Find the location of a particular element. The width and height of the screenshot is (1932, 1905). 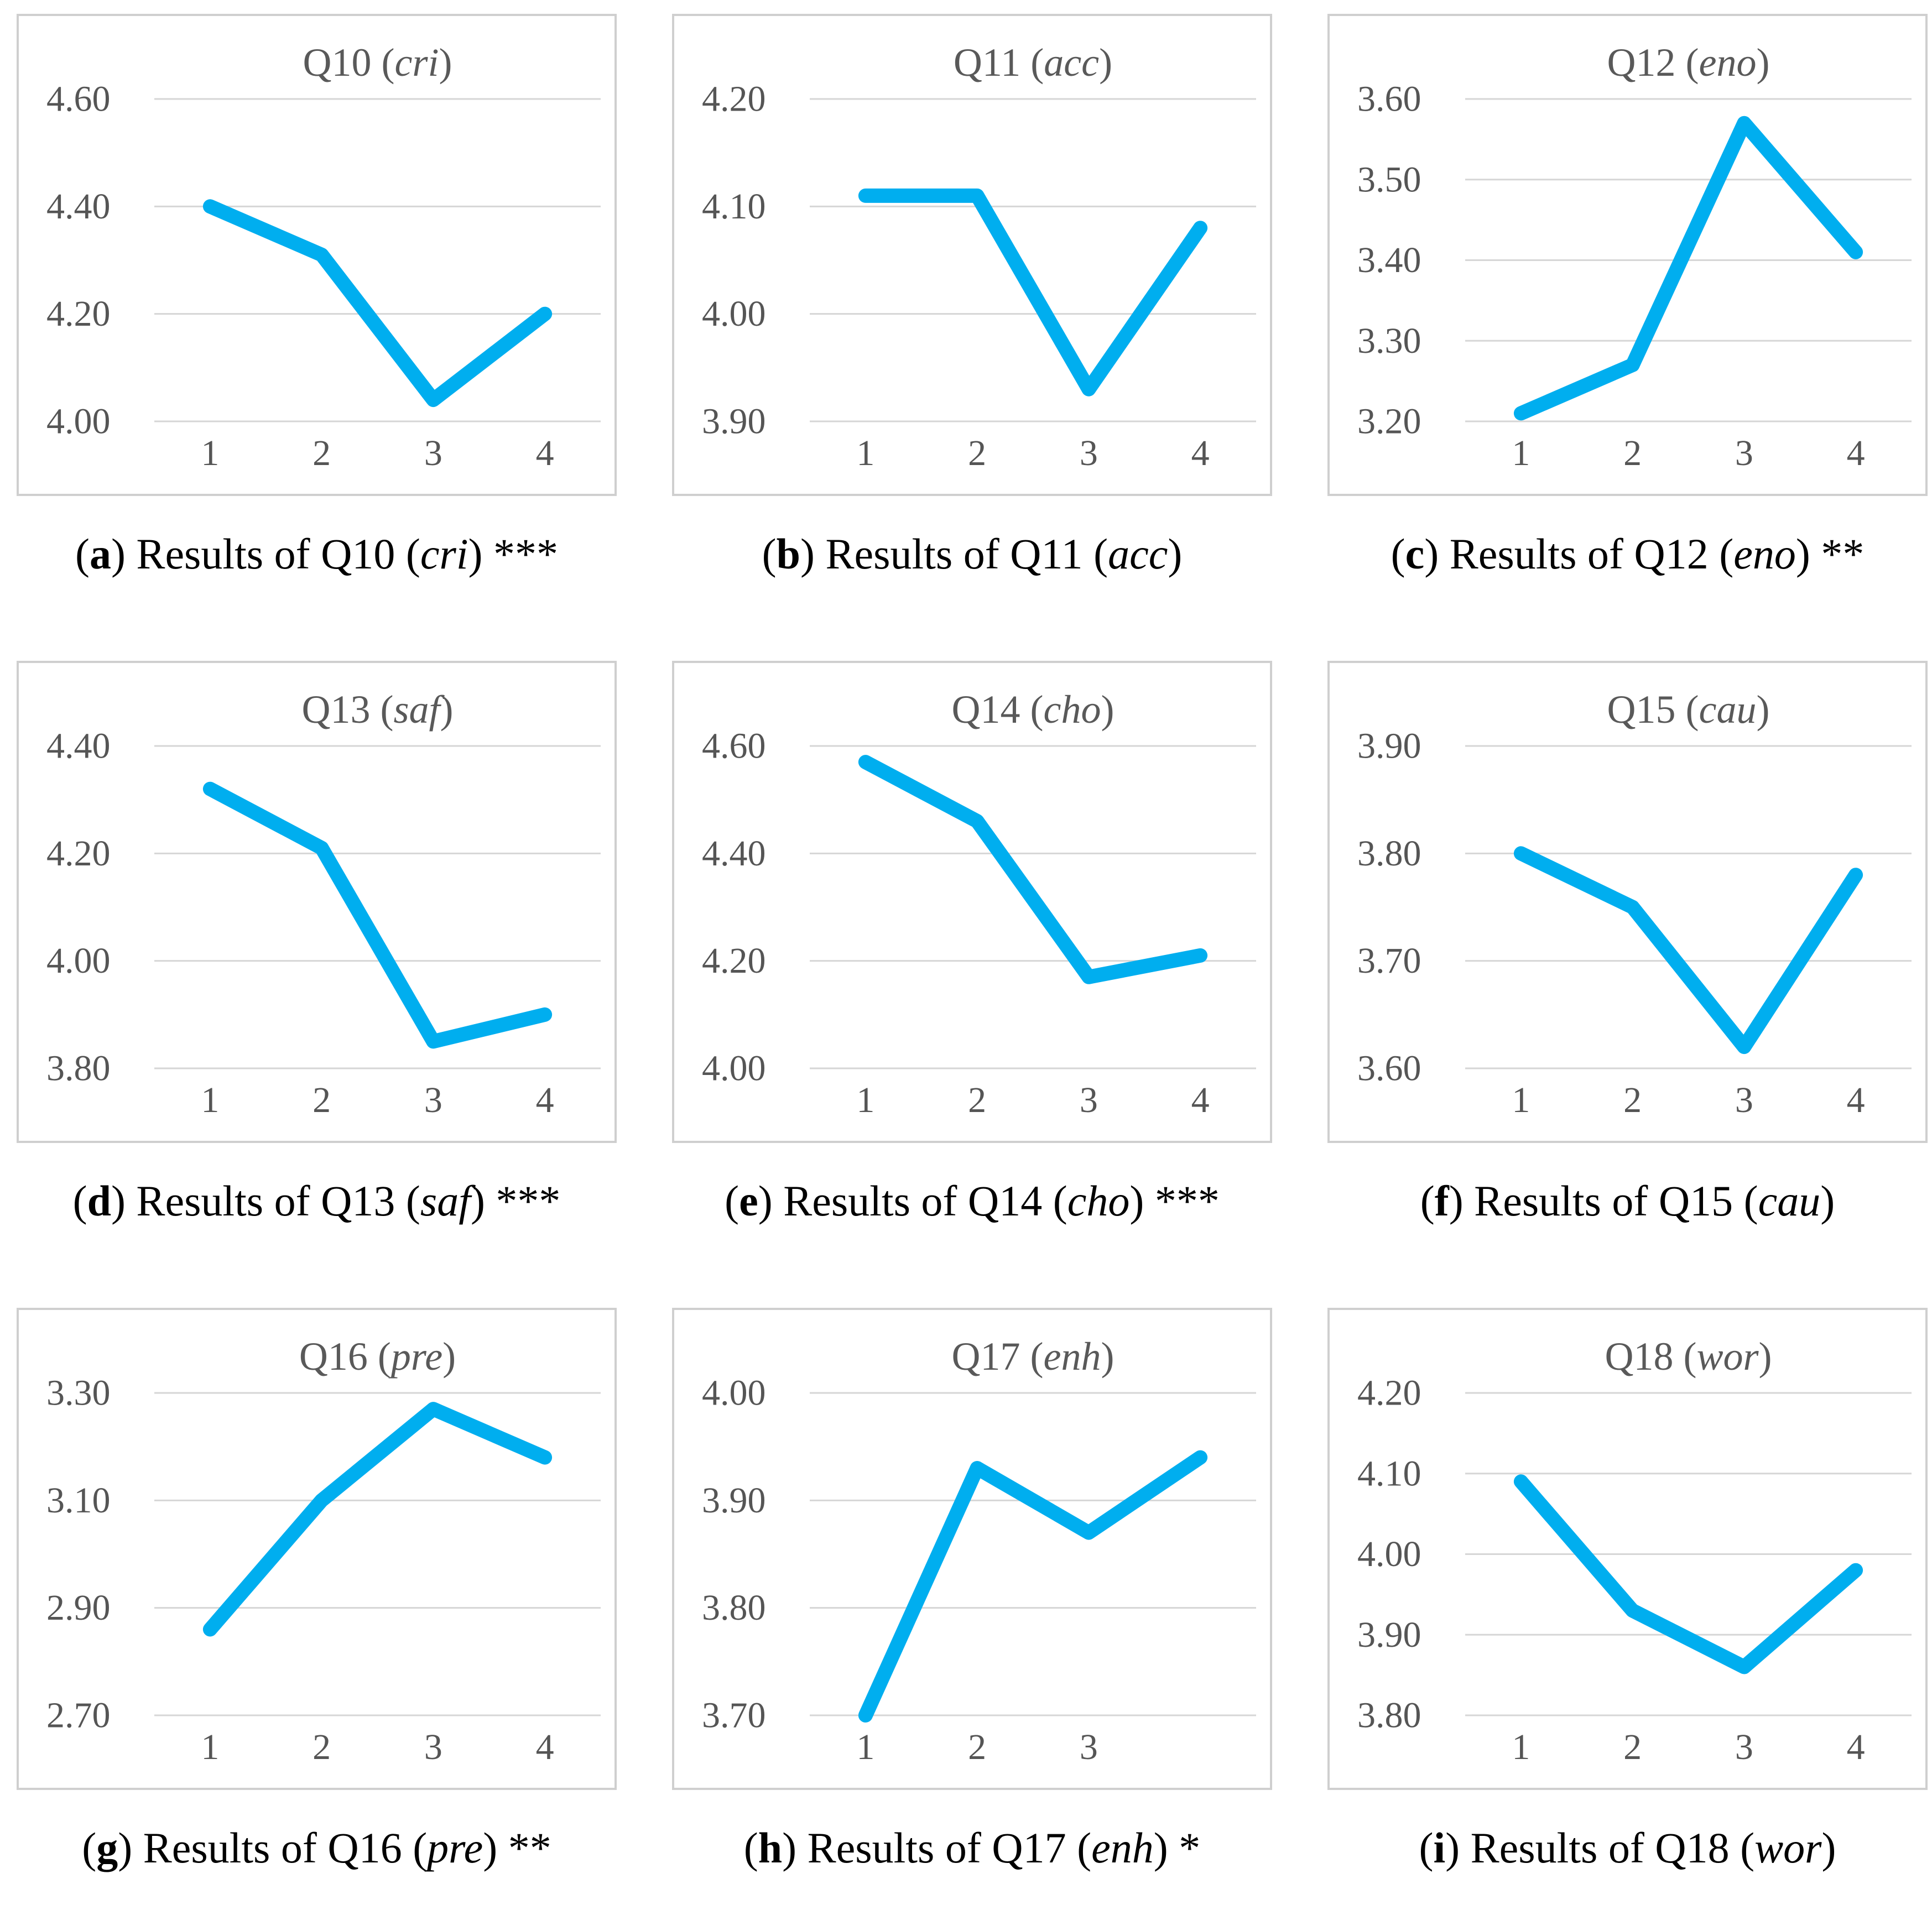

caption-panel-letter: i is located at coordinates (1439, 1847).